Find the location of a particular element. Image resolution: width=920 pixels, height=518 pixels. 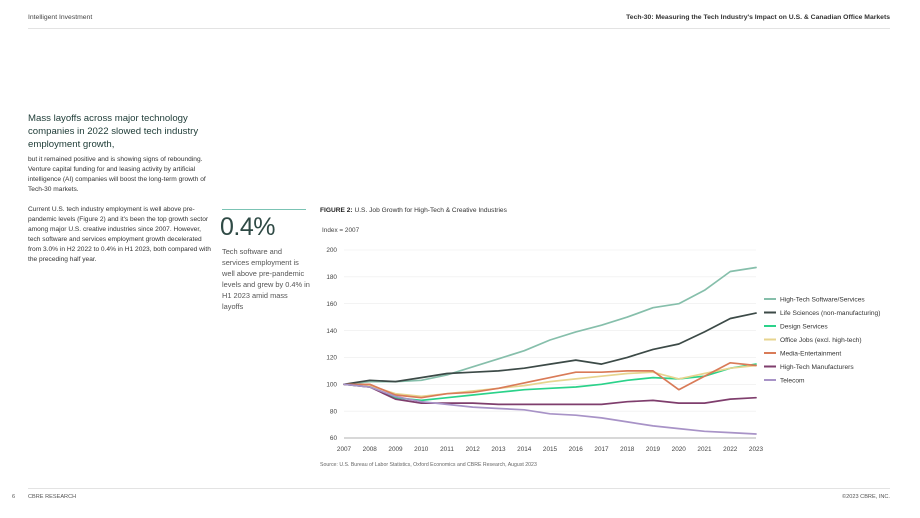

legend-label-office-jobs-excl-high-tech: Office Jobs (excl. high-tech) is located at coordinates (821, 340).